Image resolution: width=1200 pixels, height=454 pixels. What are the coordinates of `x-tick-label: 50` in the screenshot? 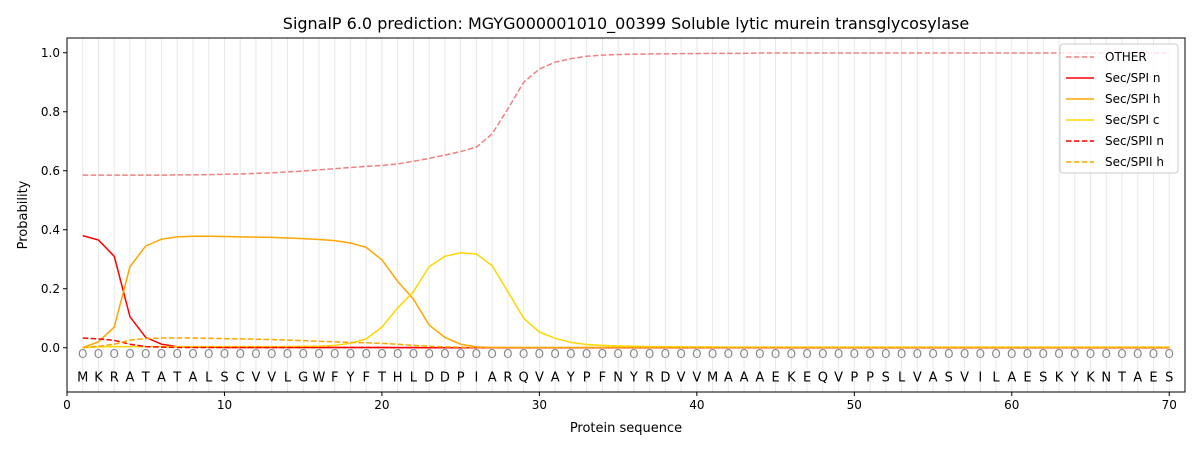 It's located at (854, 405).